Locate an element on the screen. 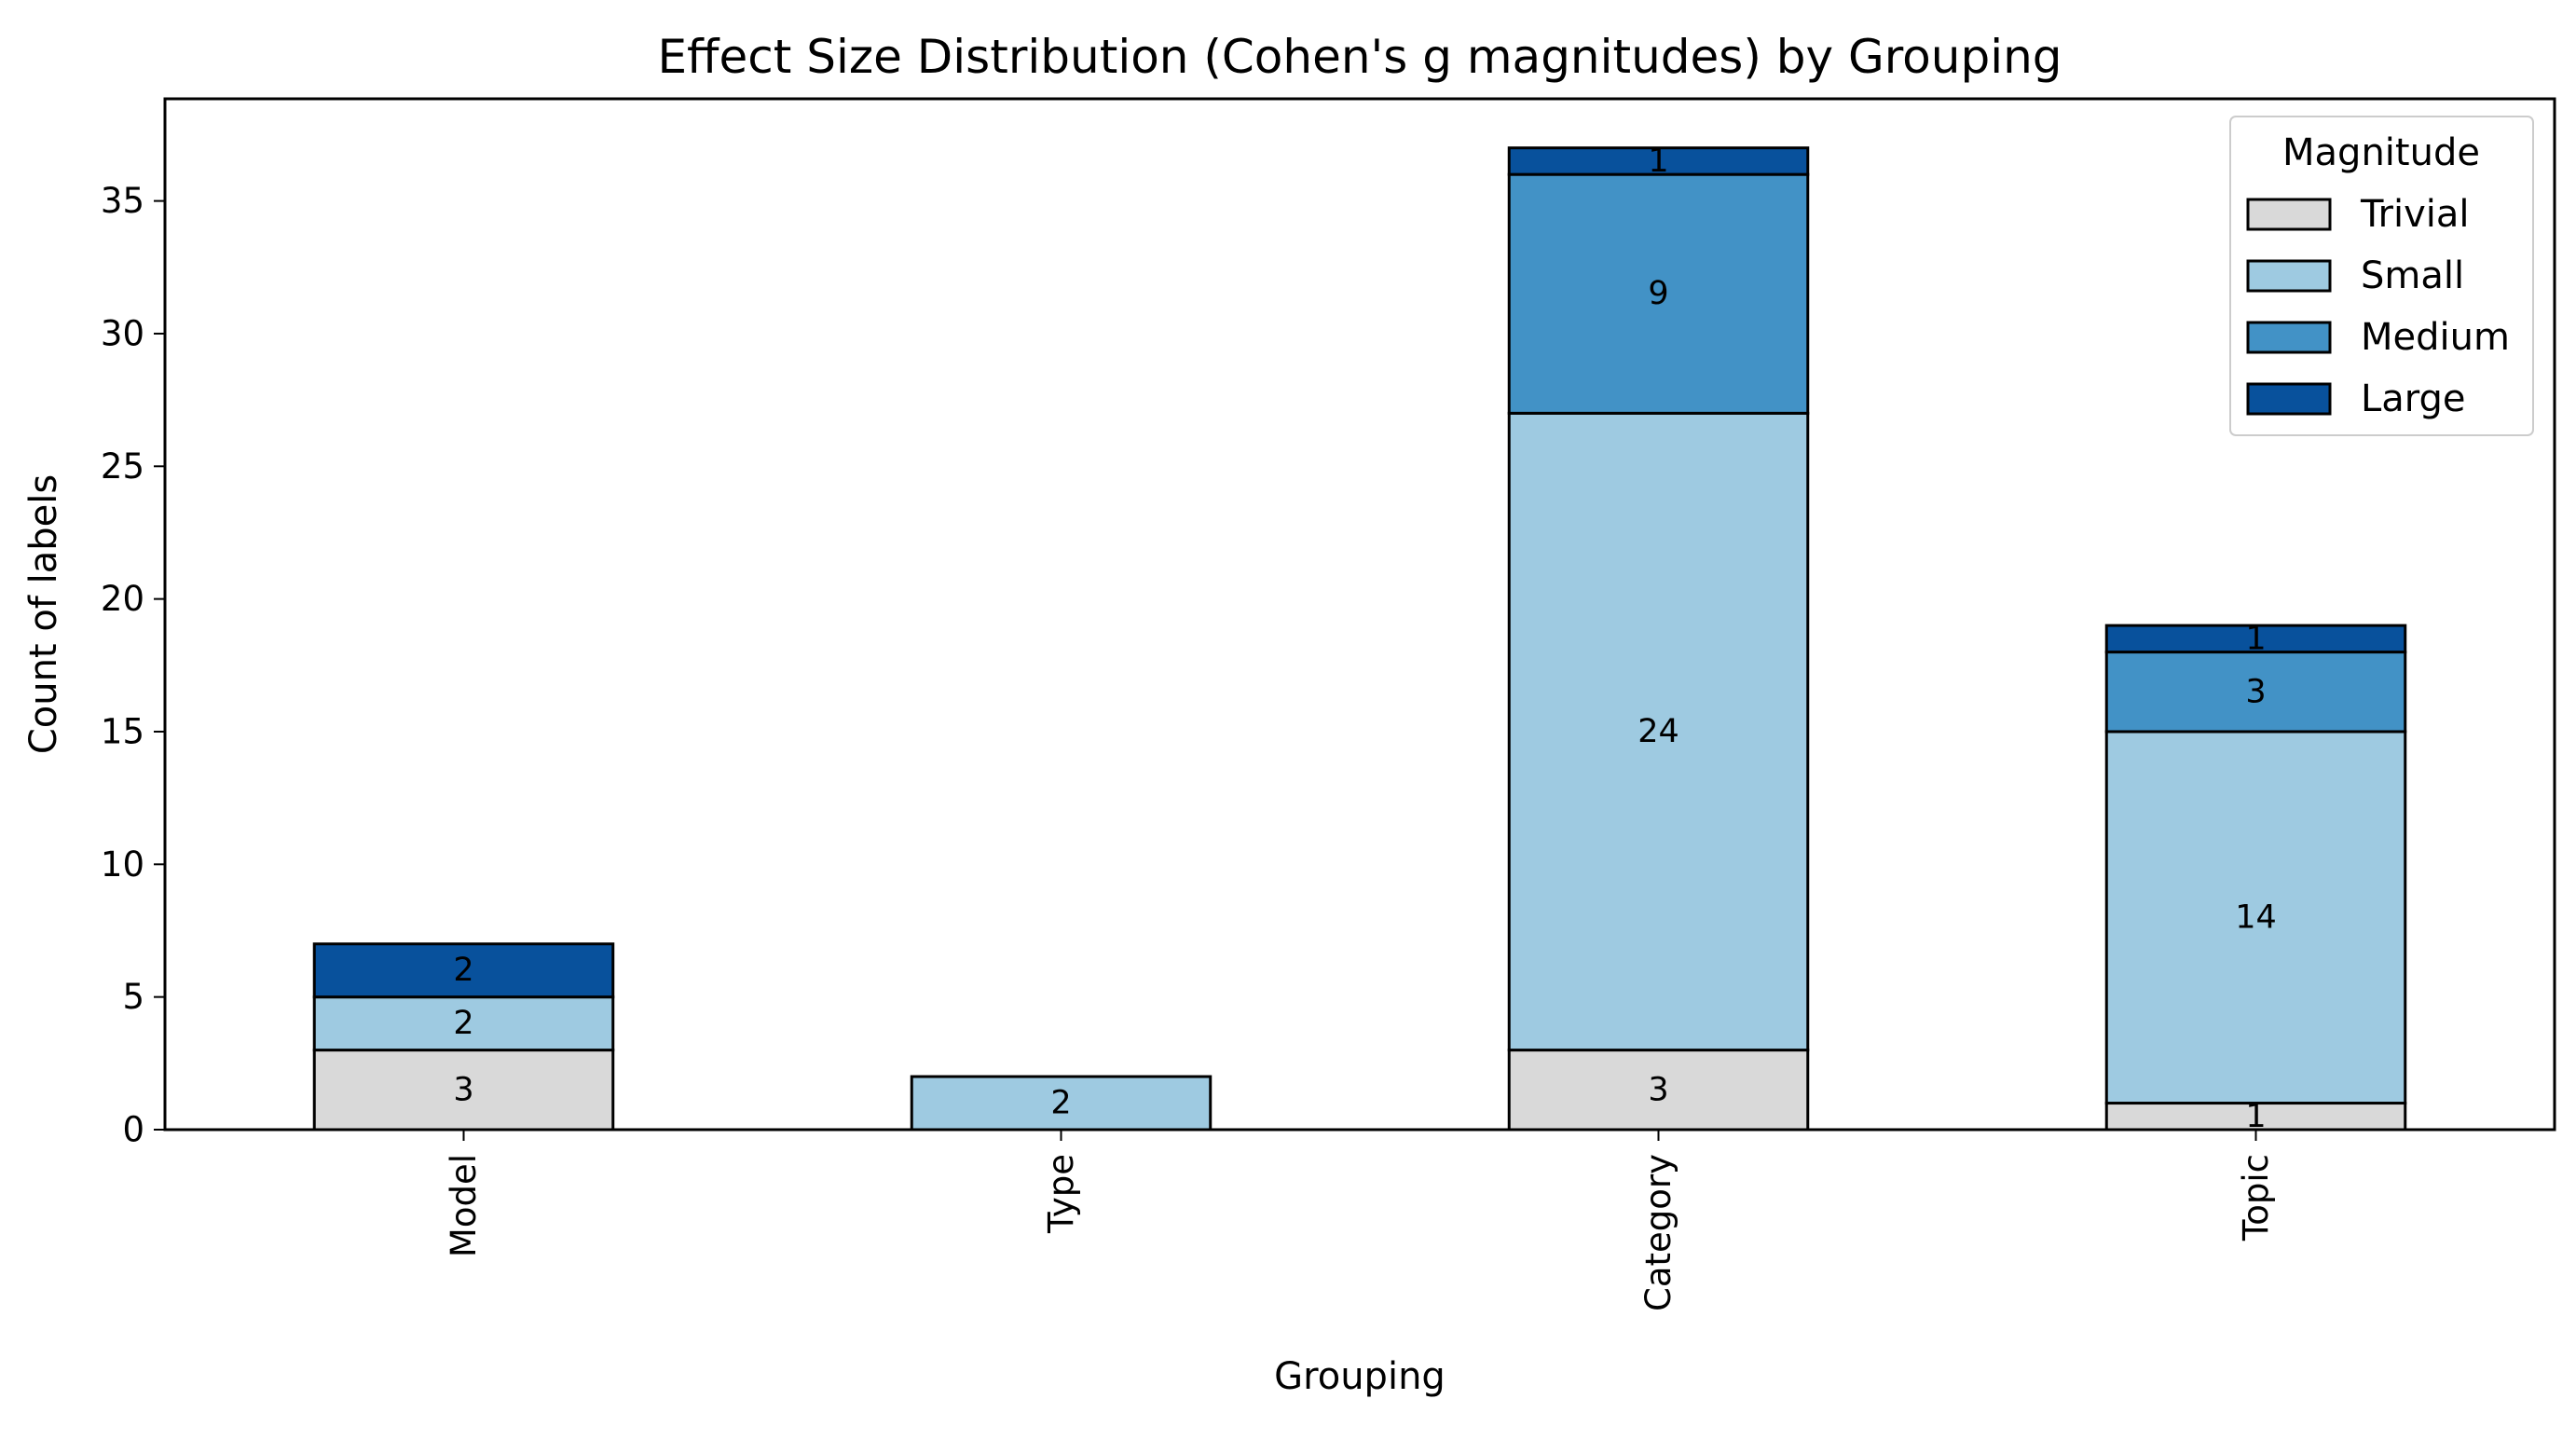 Image resolution: width=2576 pixels, height=1454 pixels. bar-model-trivial is located at coordinates (463, 1090).